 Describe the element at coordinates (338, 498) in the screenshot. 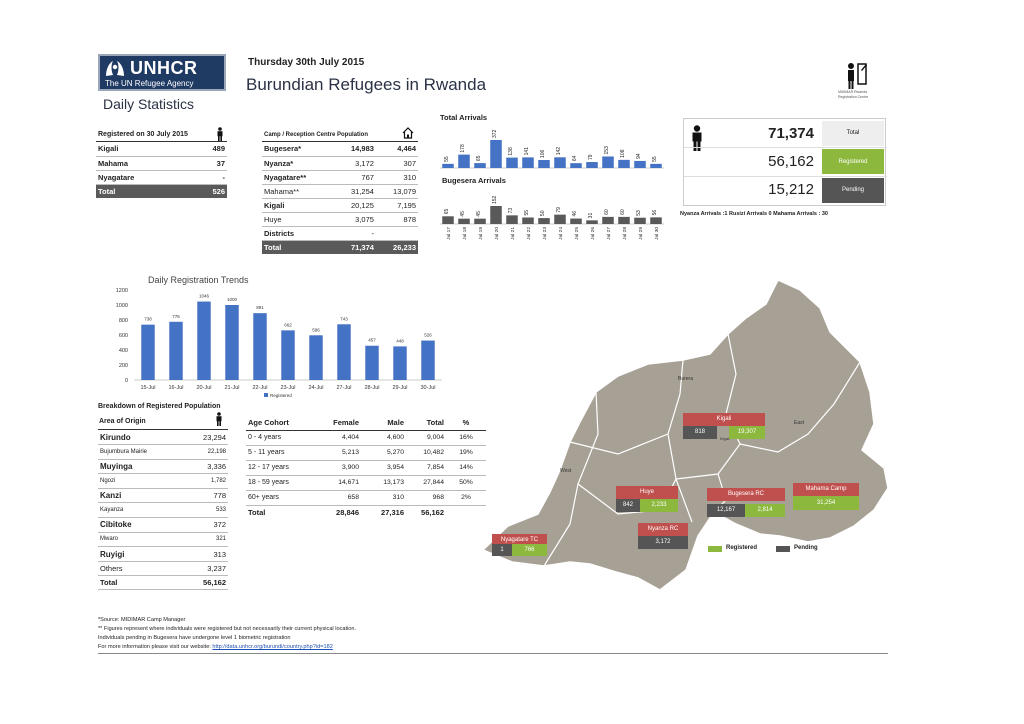

I see `age-value: 658` at that location.